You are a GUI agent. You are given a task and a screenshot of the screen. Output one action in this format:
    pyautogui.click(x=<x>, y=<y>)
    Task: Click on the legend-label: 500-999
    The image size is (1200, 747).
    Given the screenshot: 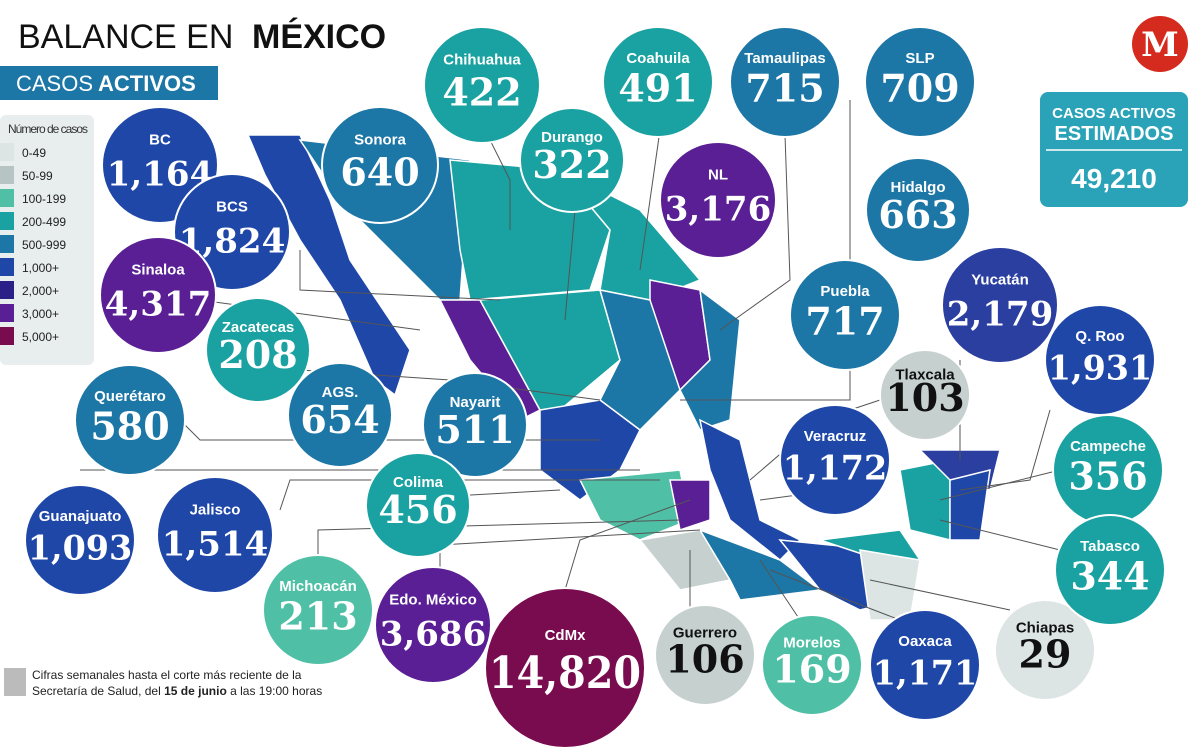 What is the action you would take?
    pyautogui.click(x=44, y=245)
    